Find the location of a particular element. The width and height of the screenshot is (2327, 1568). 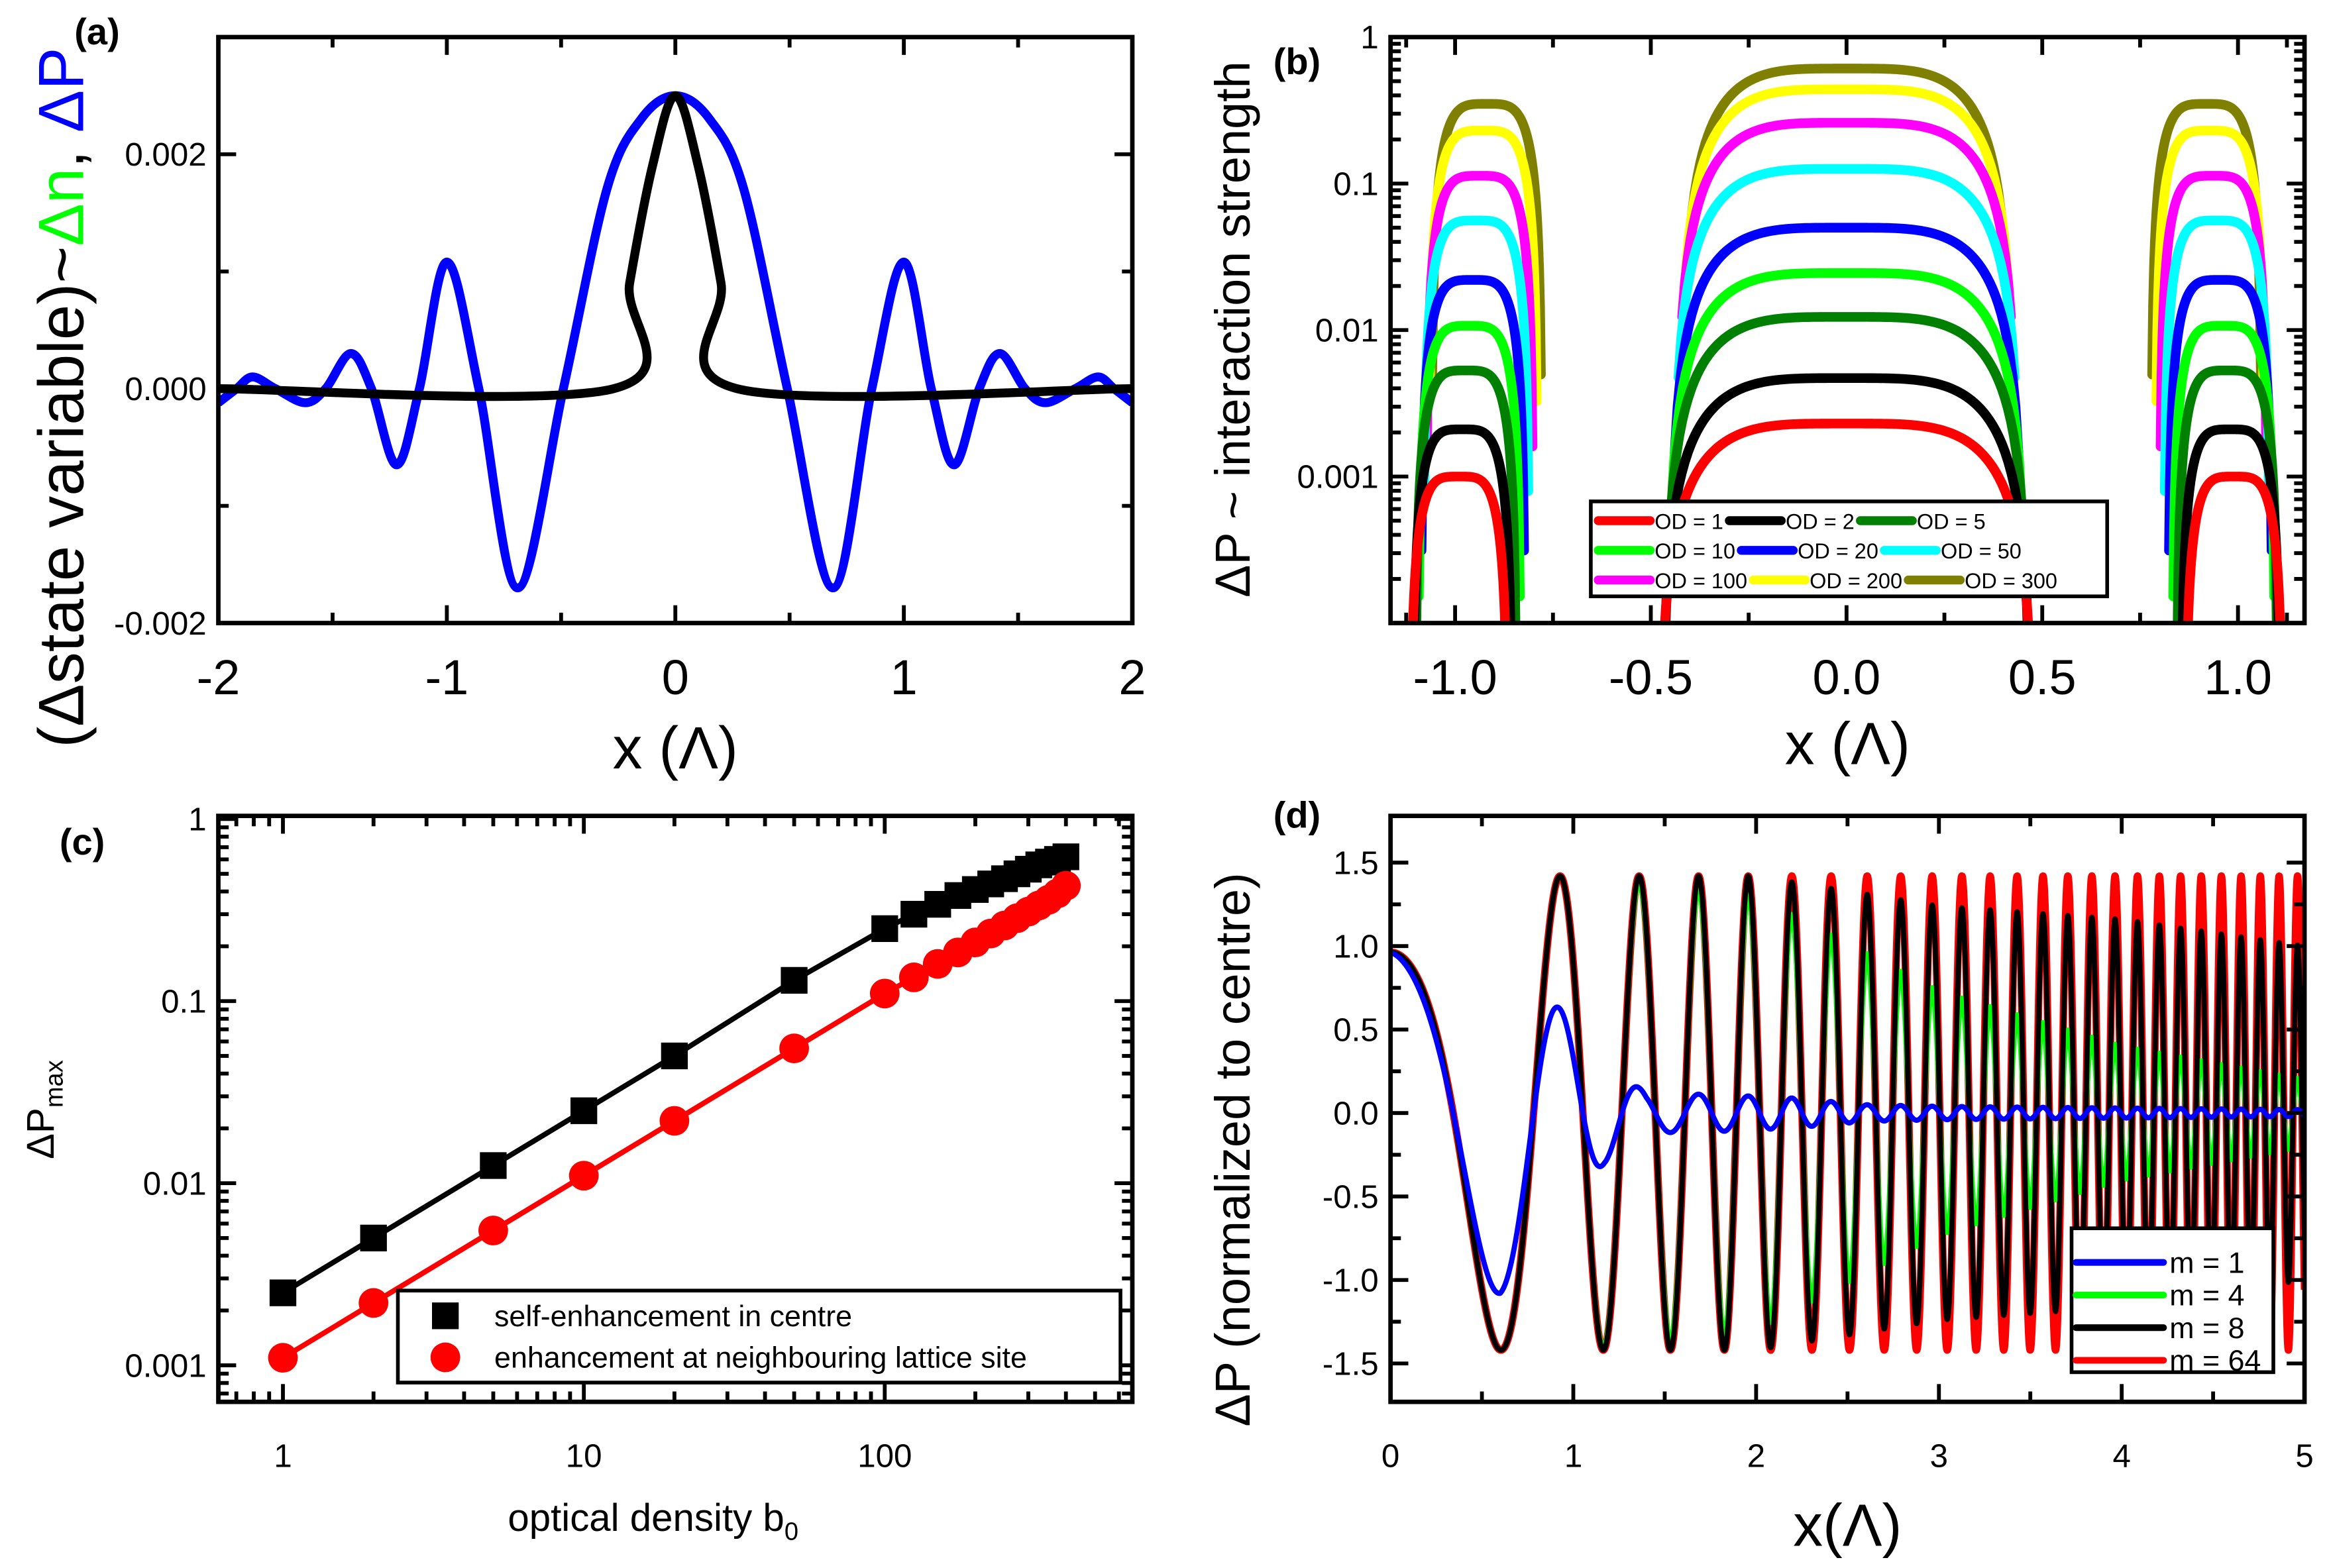

plot-area-d is located at coordinates (1847, 1113).